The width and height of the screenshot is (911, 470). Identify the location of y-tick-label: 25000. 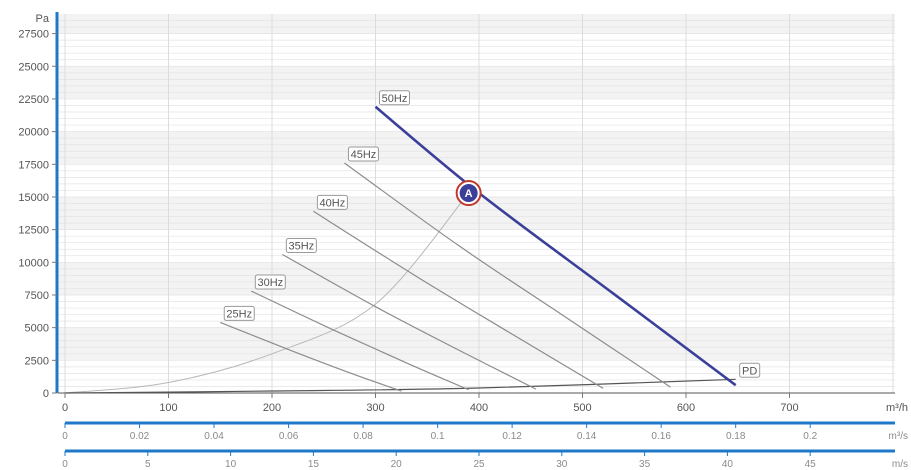
(33, 67).